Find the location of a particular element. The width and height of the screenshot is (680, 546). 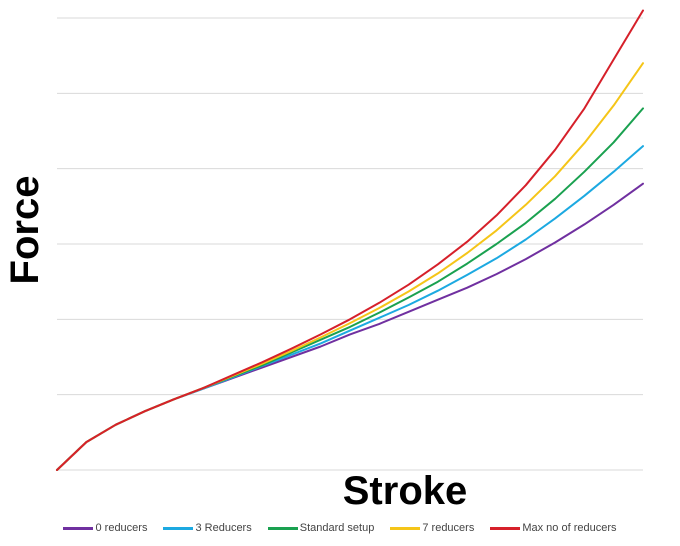

legend-item-2: 3 Reducers is located at coordinates (207, 528).